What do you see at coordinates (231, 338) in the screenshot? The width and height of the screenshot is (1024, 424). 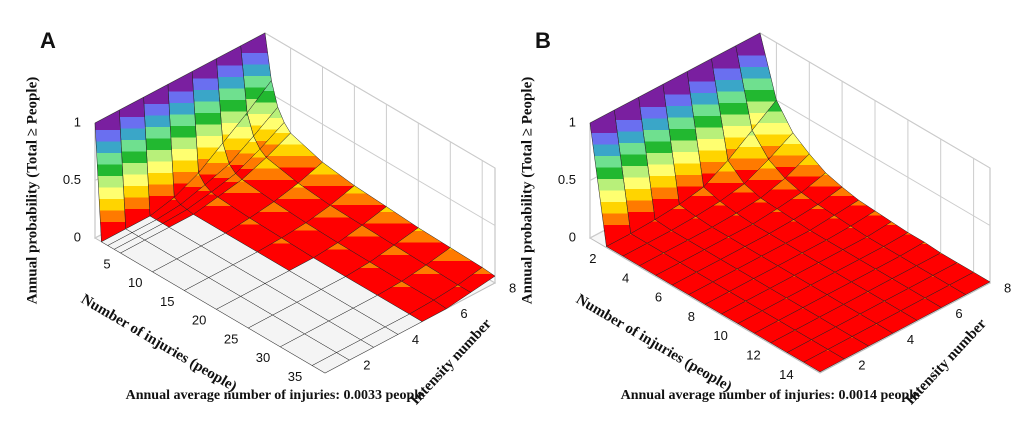 I see `x-tick-label: 25` at bounding box center [231, 338].